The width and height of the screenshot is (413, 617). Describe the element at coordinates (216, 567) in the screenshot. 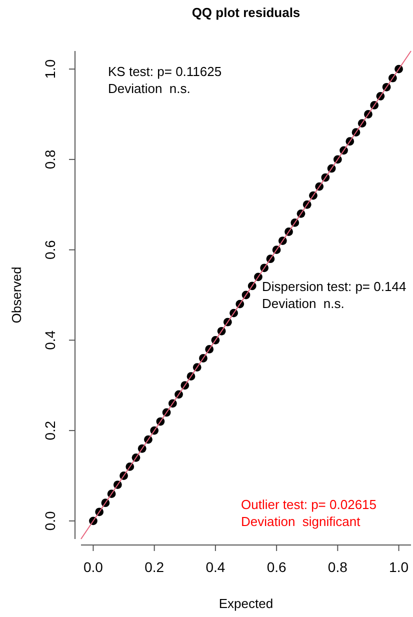

I see `x-tick-label: 0.4` at that location.